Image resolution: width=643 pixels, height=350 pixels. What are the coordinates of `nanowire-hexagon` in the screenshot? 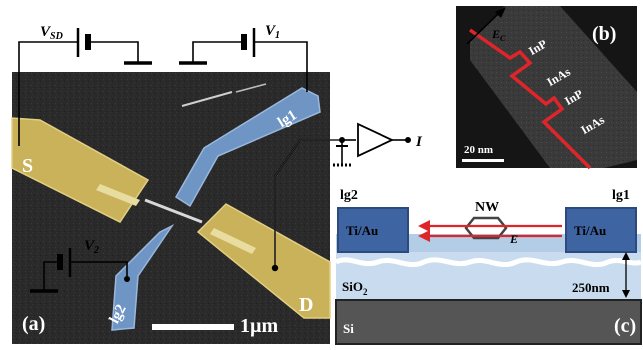 It's located at (486, 228).